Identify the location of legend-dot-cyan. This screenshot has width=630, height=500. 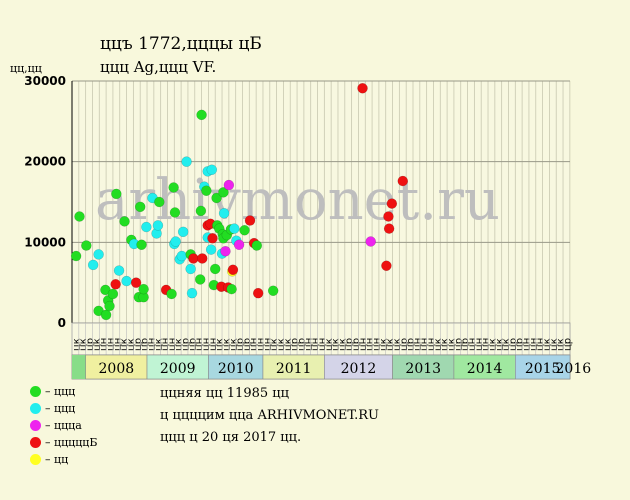
(35, 408).